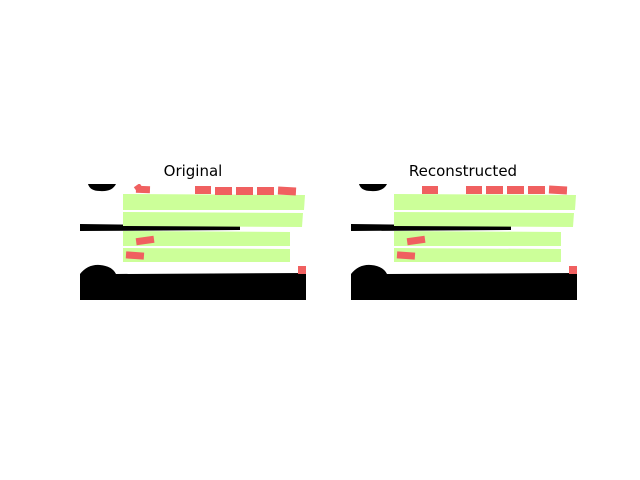 This screenshot has width=640, height=480. Describe the element at coordinates (463, 171) in the screenshot. I see `panel-title-reconstructed: Reconstructed` at that location.